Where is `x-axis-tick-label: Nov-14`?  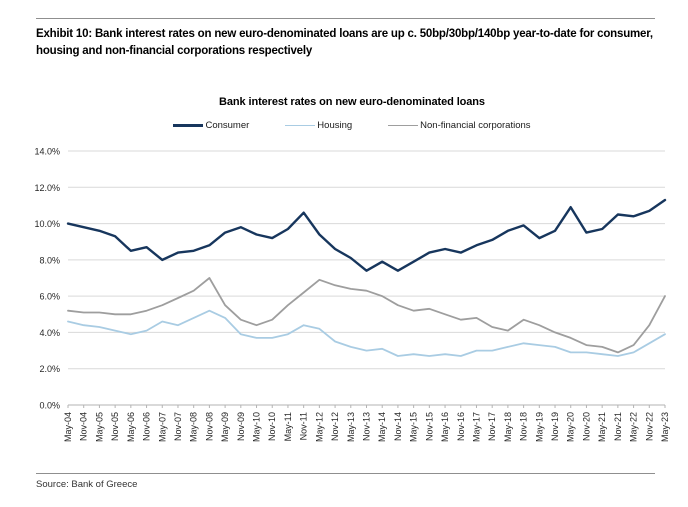 x-axis-tick-label: Nov-14 is located at coordinates (398, 426).